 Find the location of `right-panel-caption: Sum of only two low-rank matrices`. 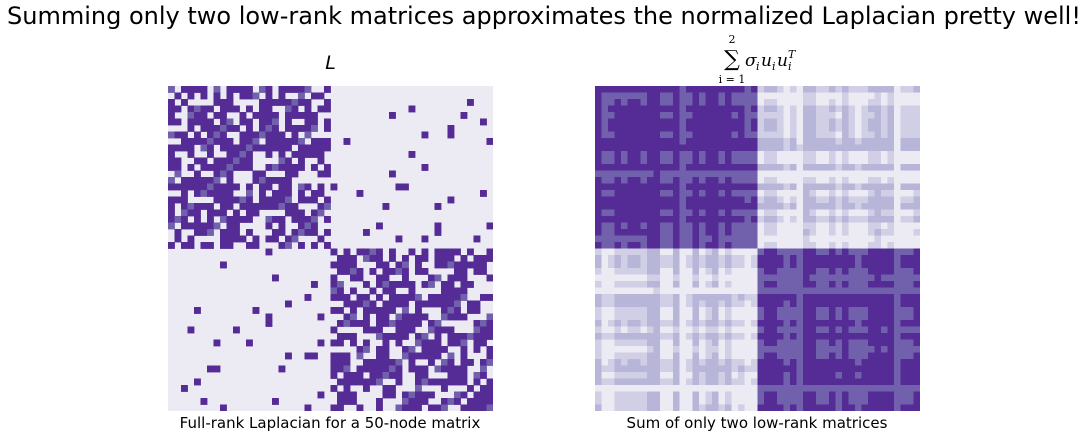

right-panel-caption: Sum of only two low-rank matrices is located at coordinates (757, 423).